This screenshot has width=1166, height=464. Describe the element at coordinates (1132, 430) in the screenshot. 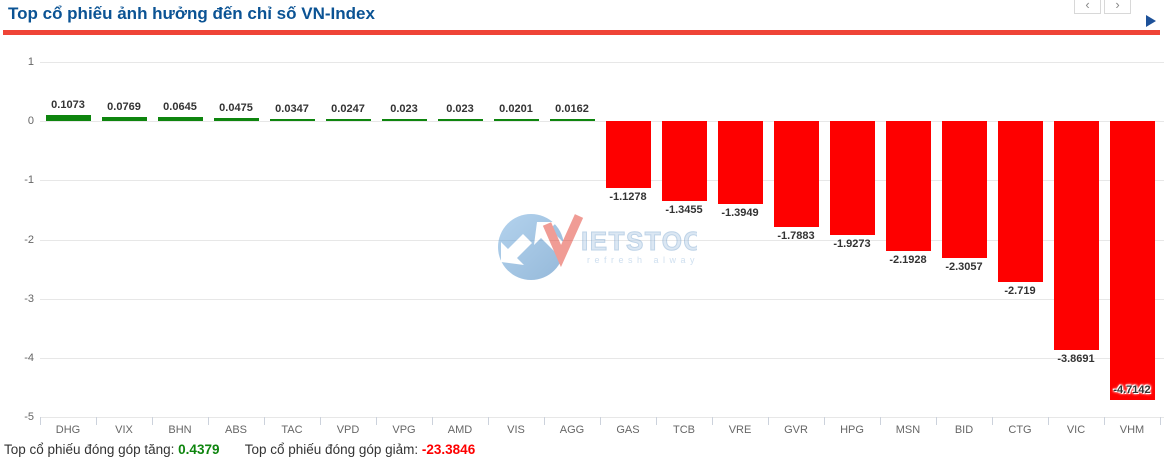

I see `x-axis-label: VHM` at that location.